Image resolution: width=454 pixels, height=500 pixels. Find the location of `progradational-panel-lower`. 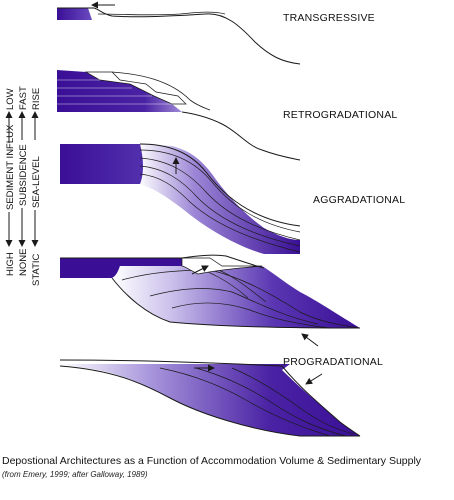

progradational-panel-lower is located at coordinates (210, 398).